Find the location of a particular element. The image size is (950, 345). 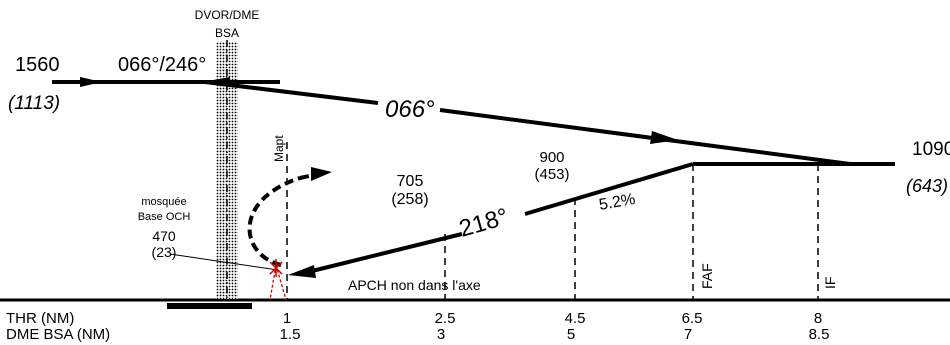

obstacle-marker is located at coordinates (278, 282).